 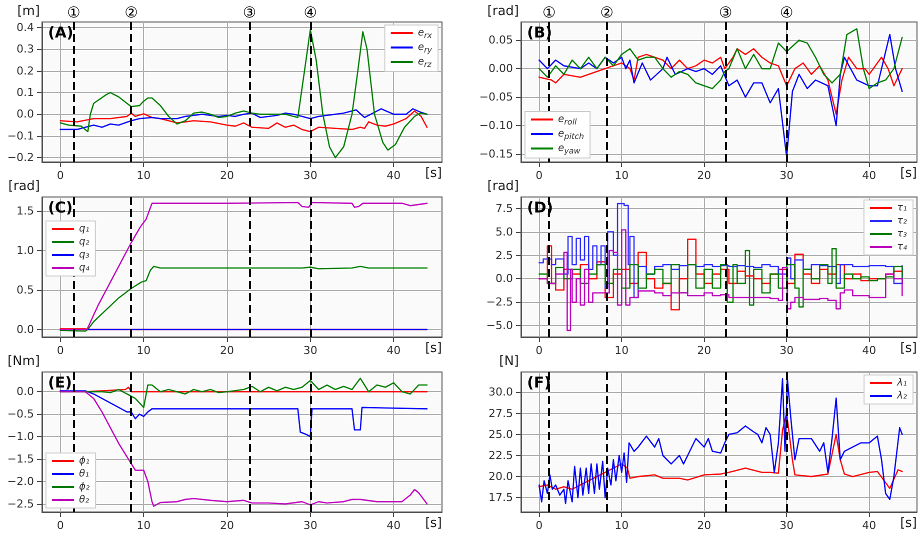 What do you see at coordinates (496, 125) in the screenshot?
I see `y-tick-label: −0.10` at bounding box center [496, 125].